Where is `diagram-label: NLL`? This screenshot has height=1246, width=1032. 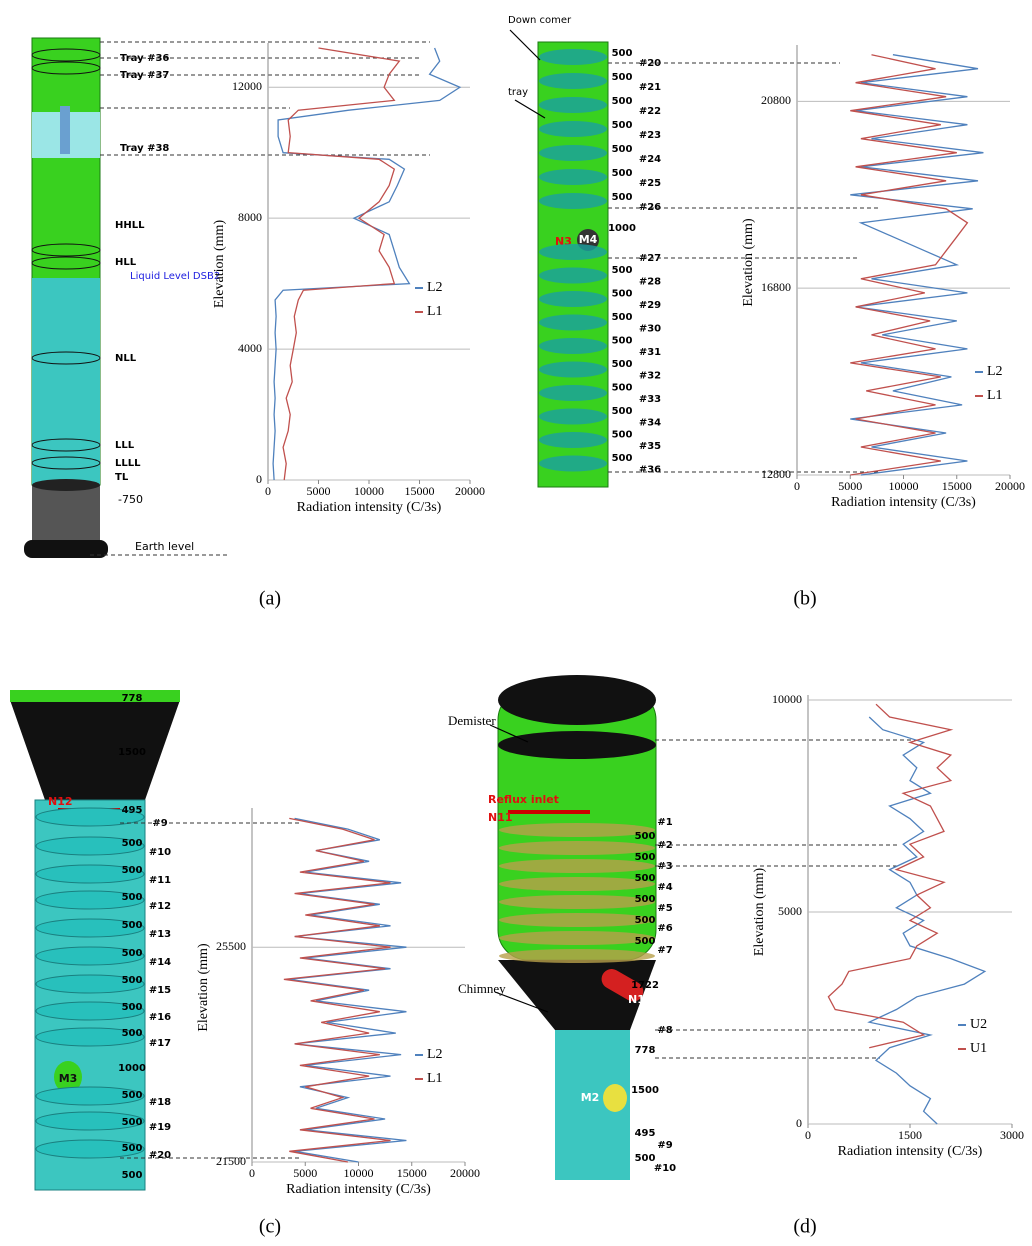 diagram-label: NLL is located at coordinates (126, 358).